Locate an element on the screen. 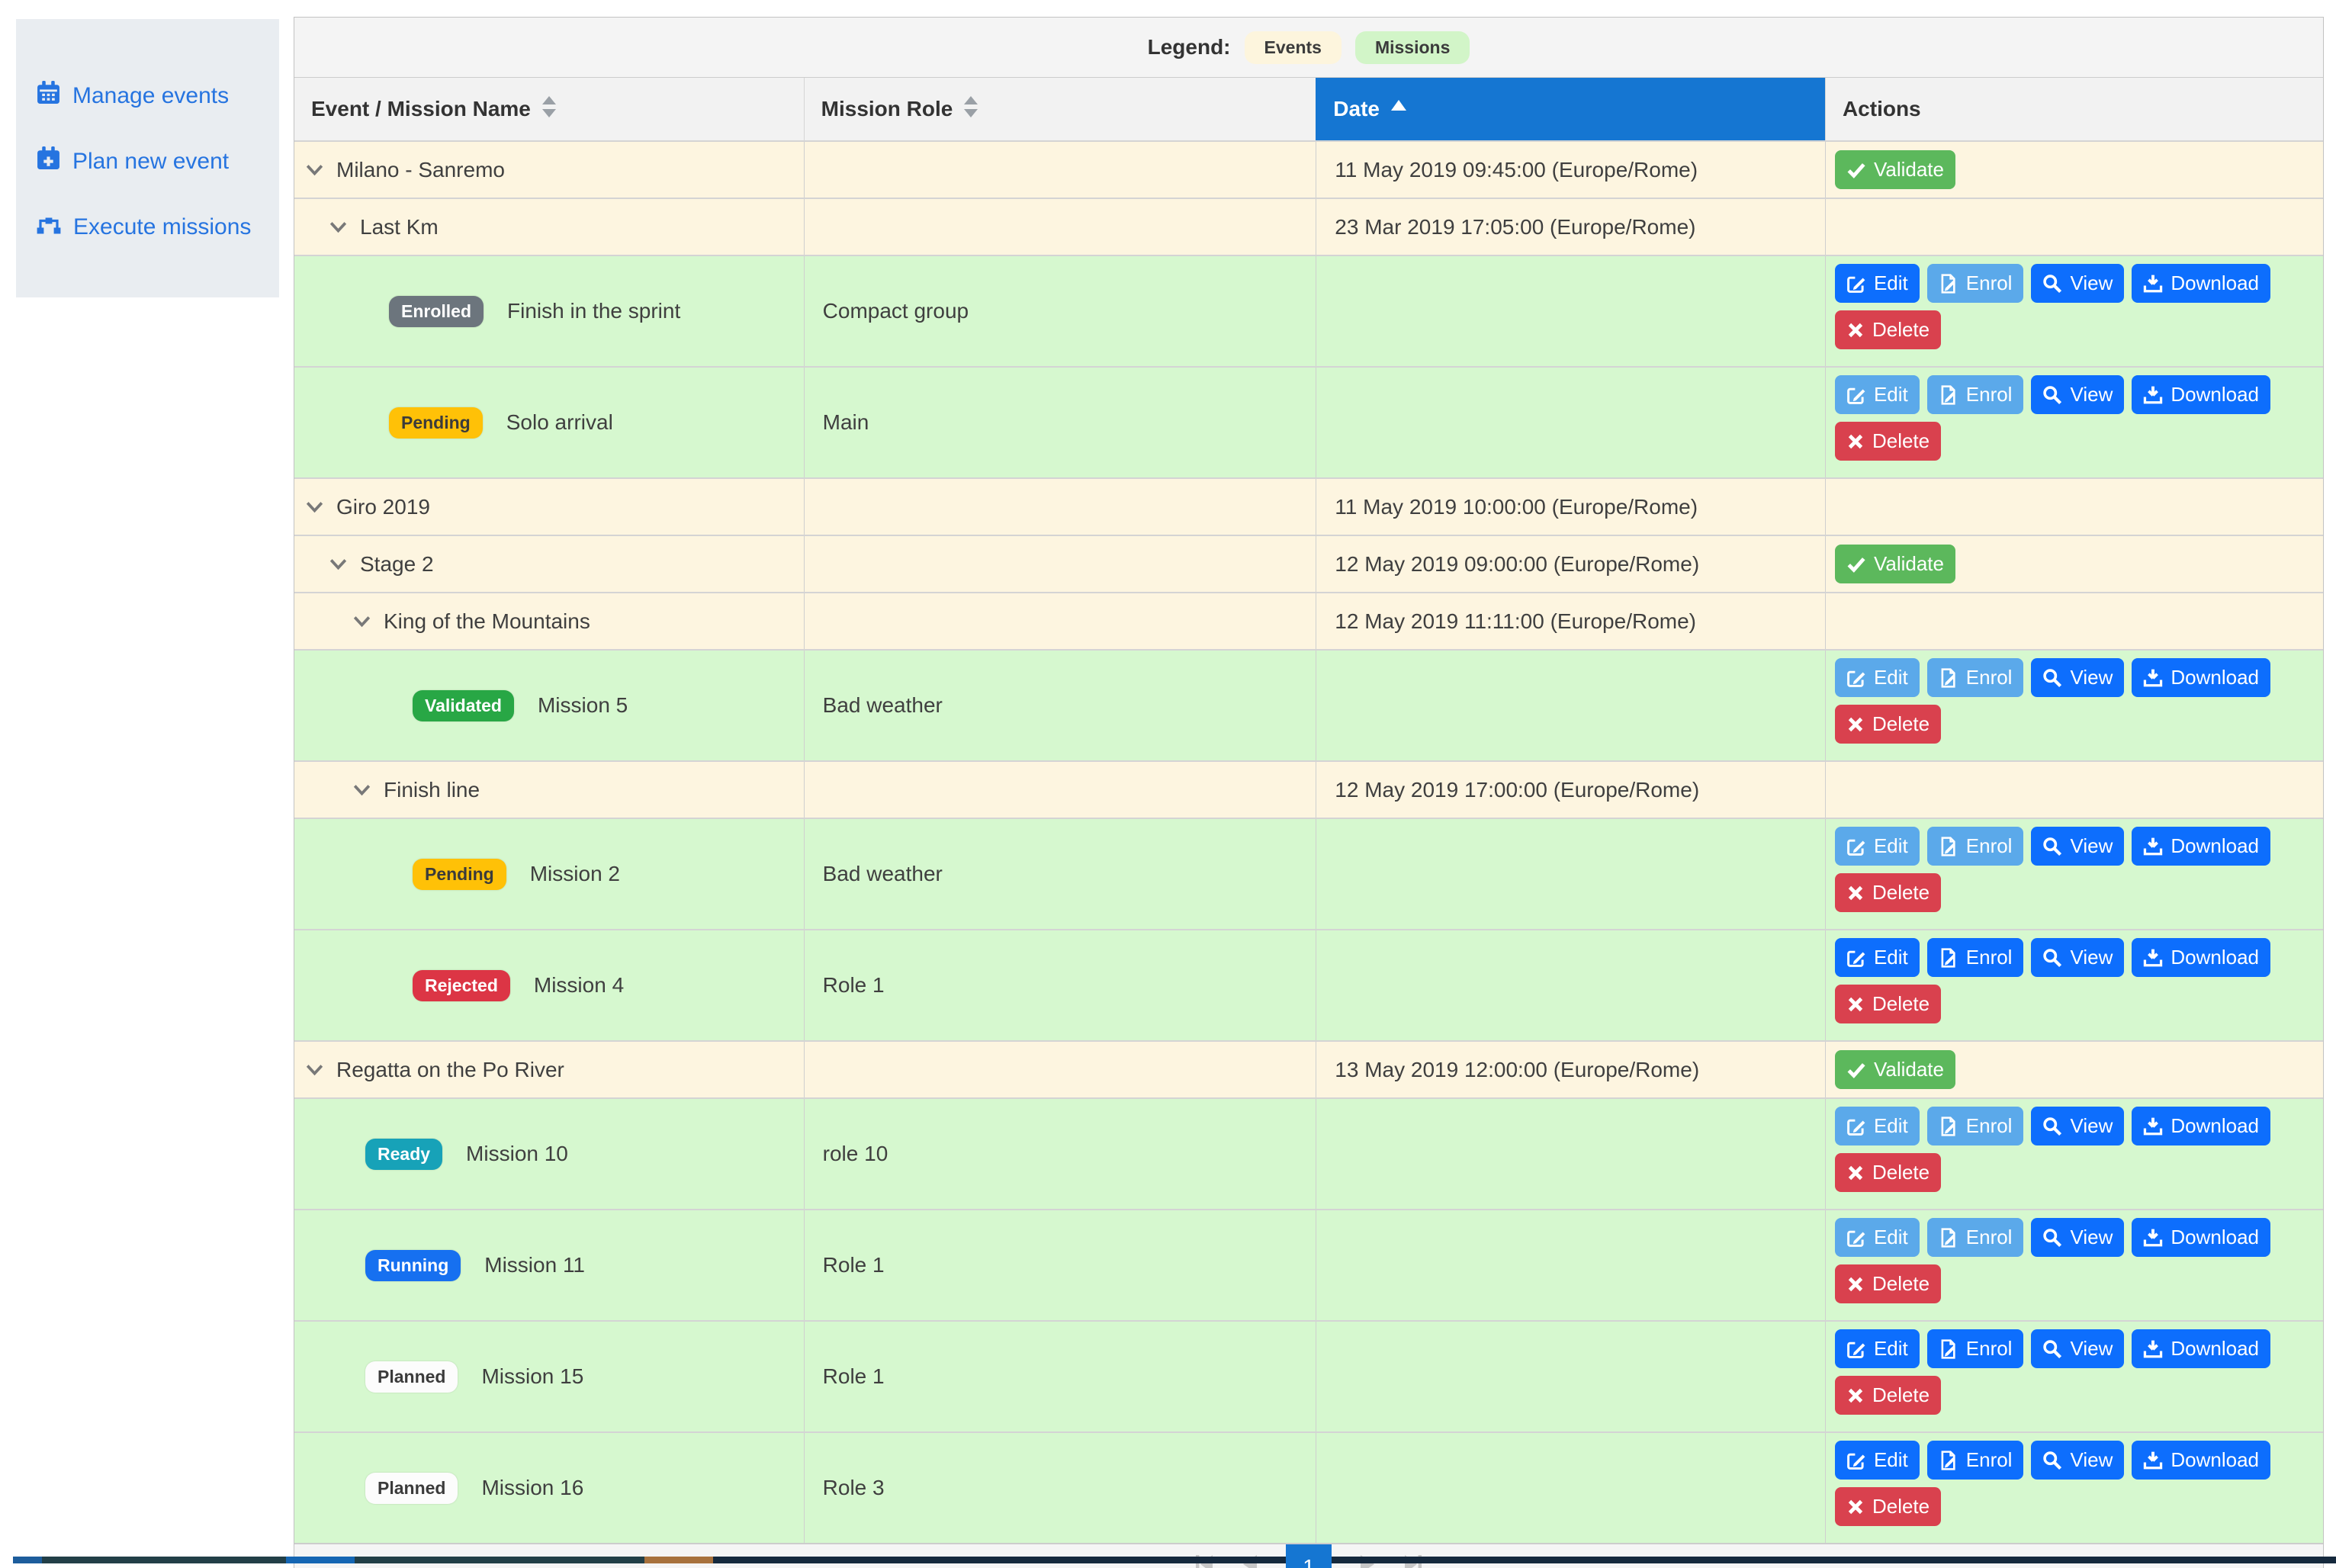 The height and width of the screenshot is (1568, 2336). mission-name: Mission 5 is located at coordinates (582, 705).